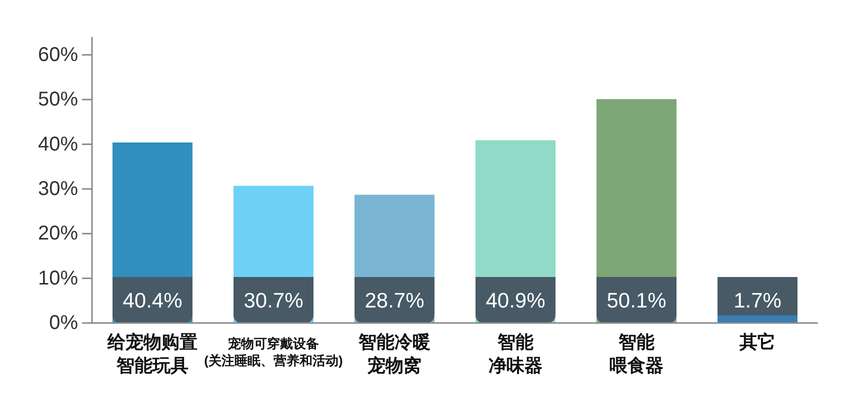  Describe the element at coordinates (58, 278) in the screenshot. I see `y-tick-label: 10%` at that location.